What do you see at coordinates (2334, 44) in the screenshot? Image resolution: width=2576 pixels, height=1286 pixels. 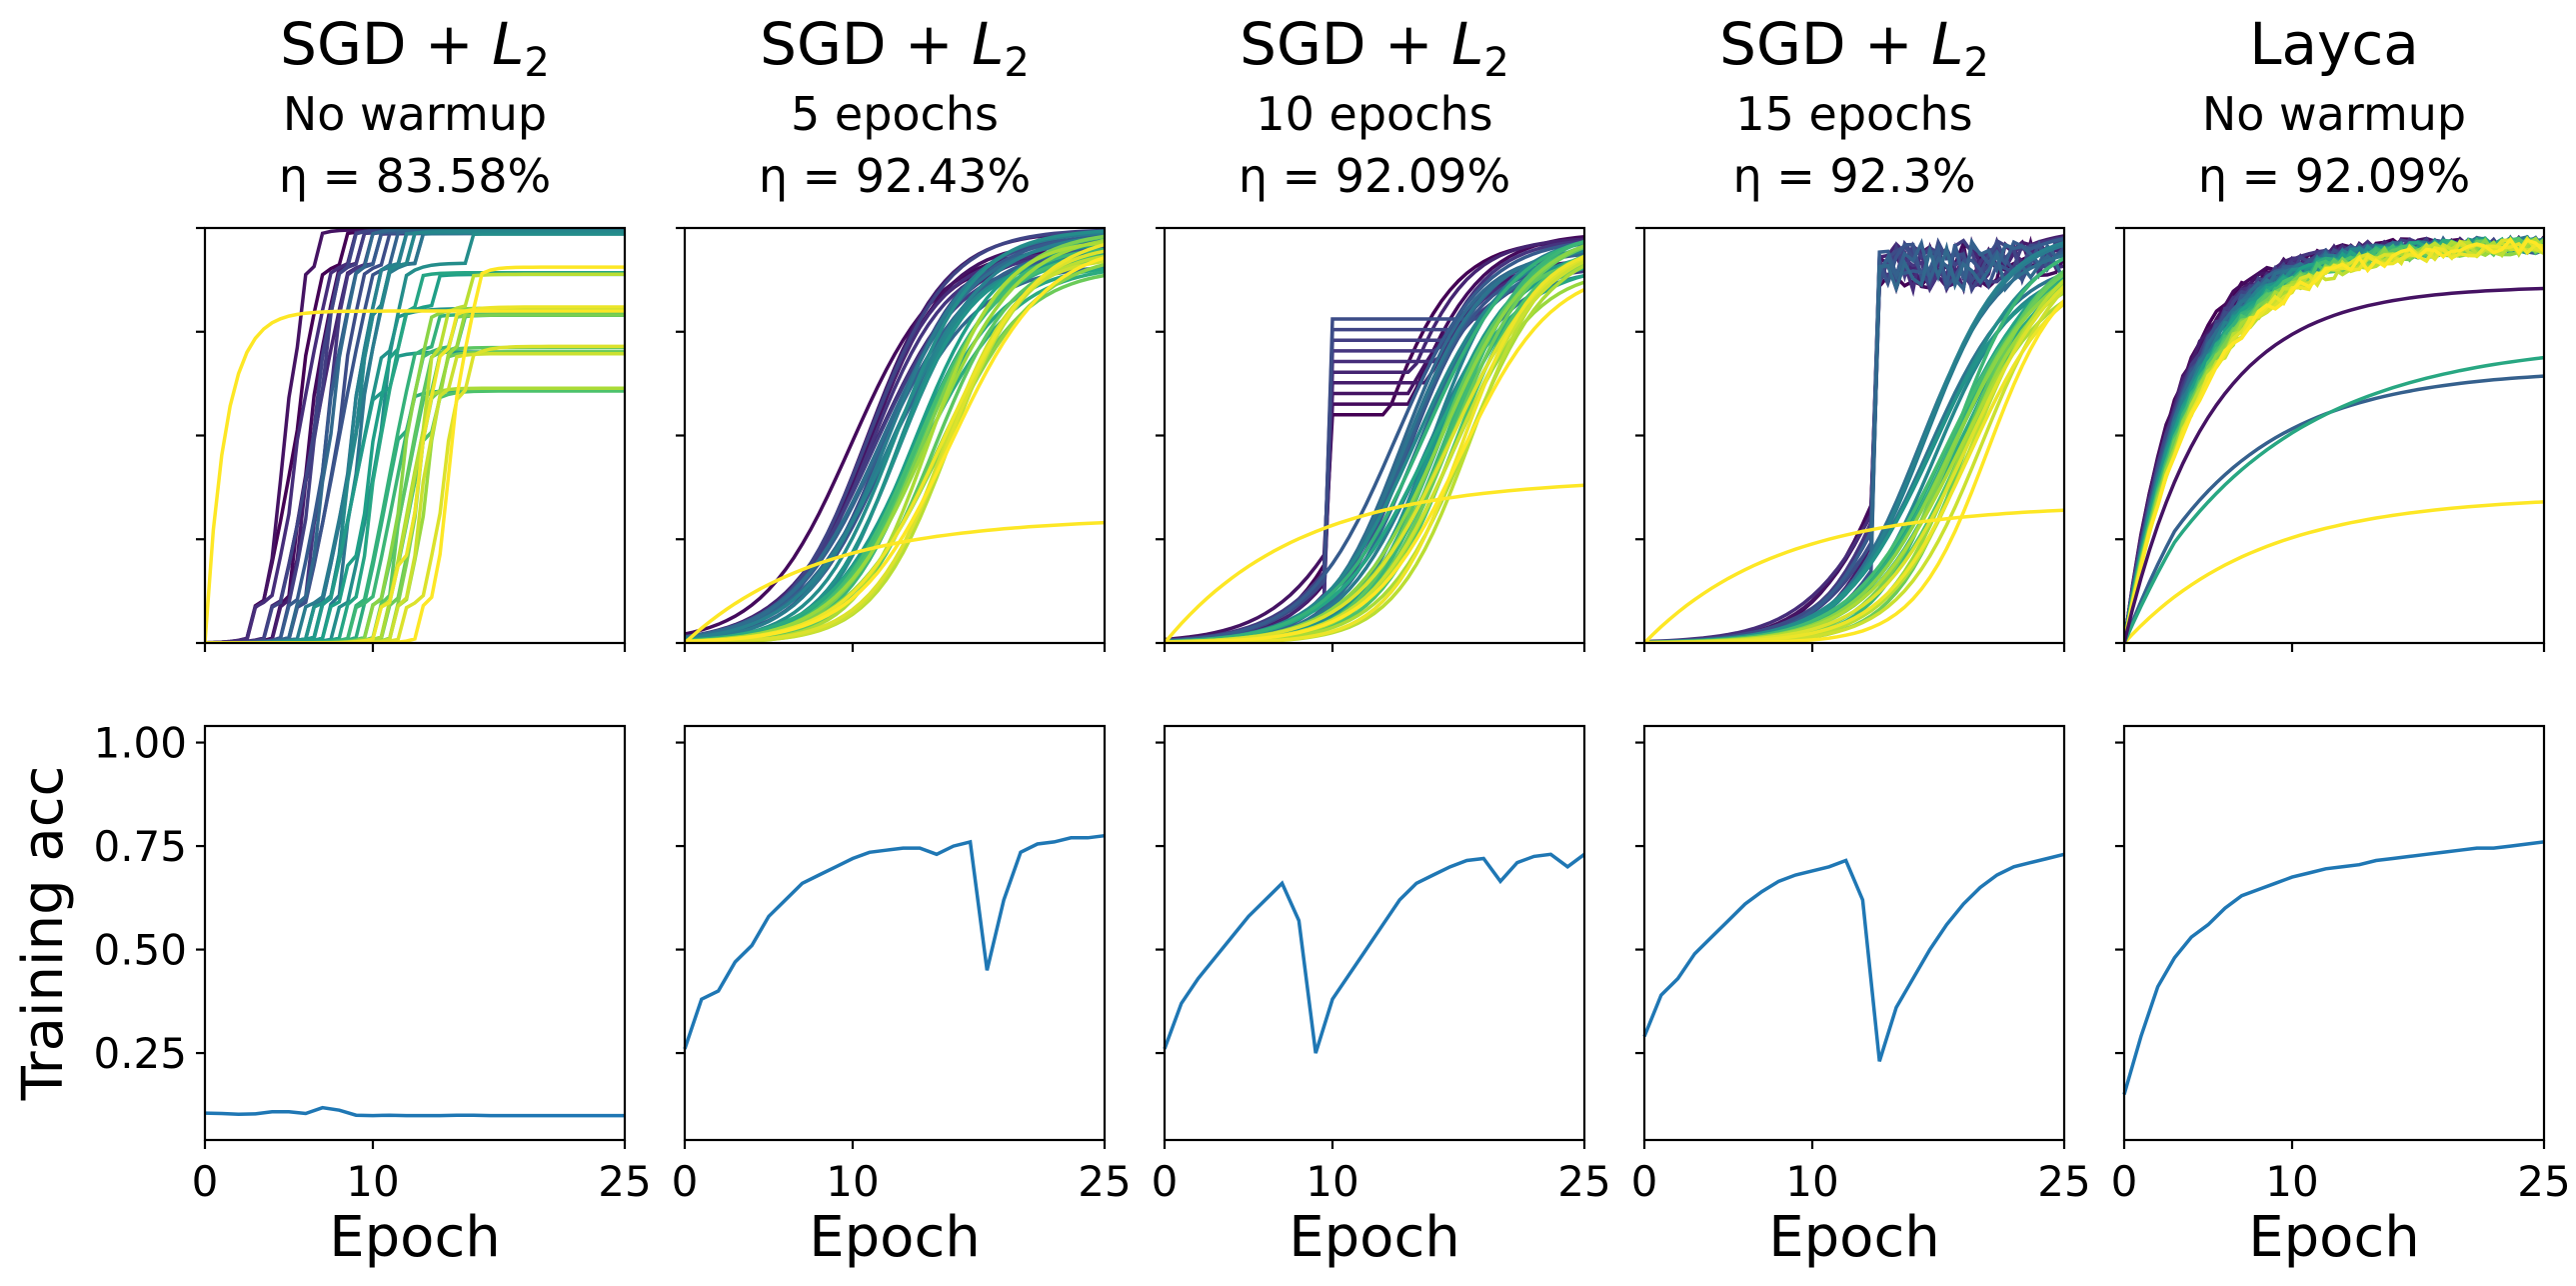 I see `panel-title: Layca` at bounding box center [2334, 44].